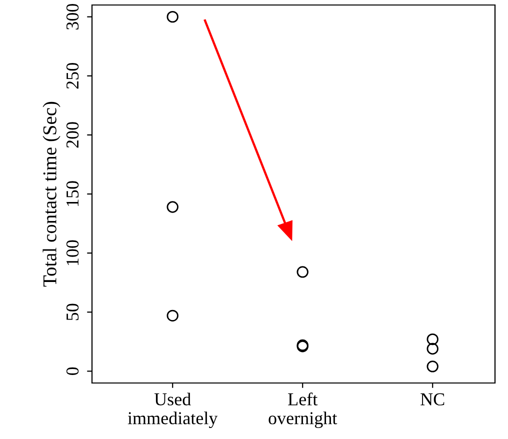 The image size is (508, 439). I want to click on y-tick-label: 0, so click(72, 371).